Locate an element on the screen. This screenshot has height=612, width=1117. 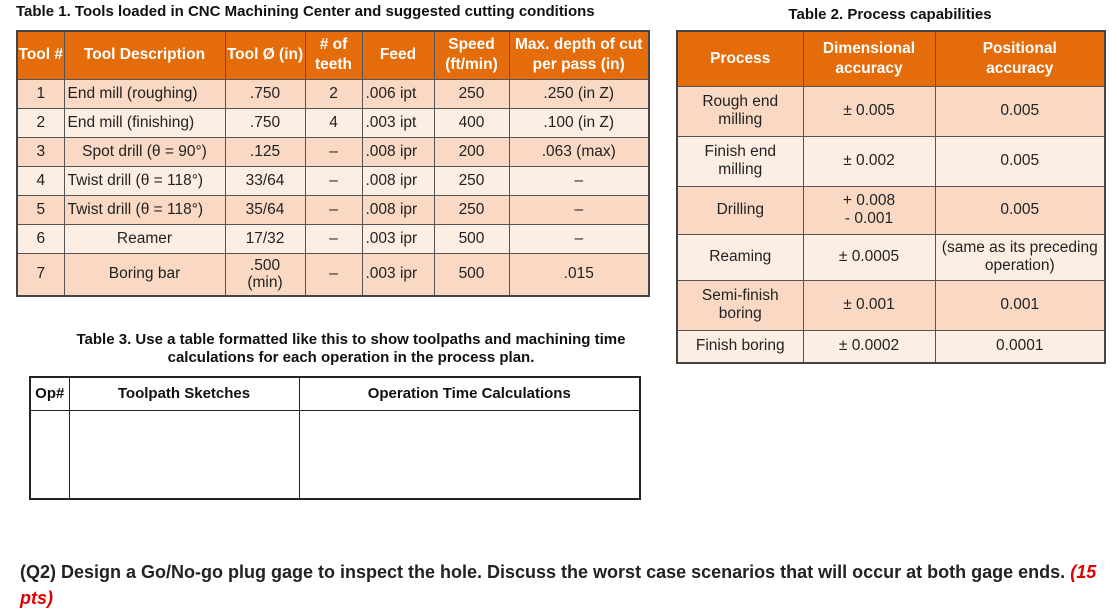
dimensional-accuracy: + 0.008 - 0.001 is located at coordinates (869, 210).